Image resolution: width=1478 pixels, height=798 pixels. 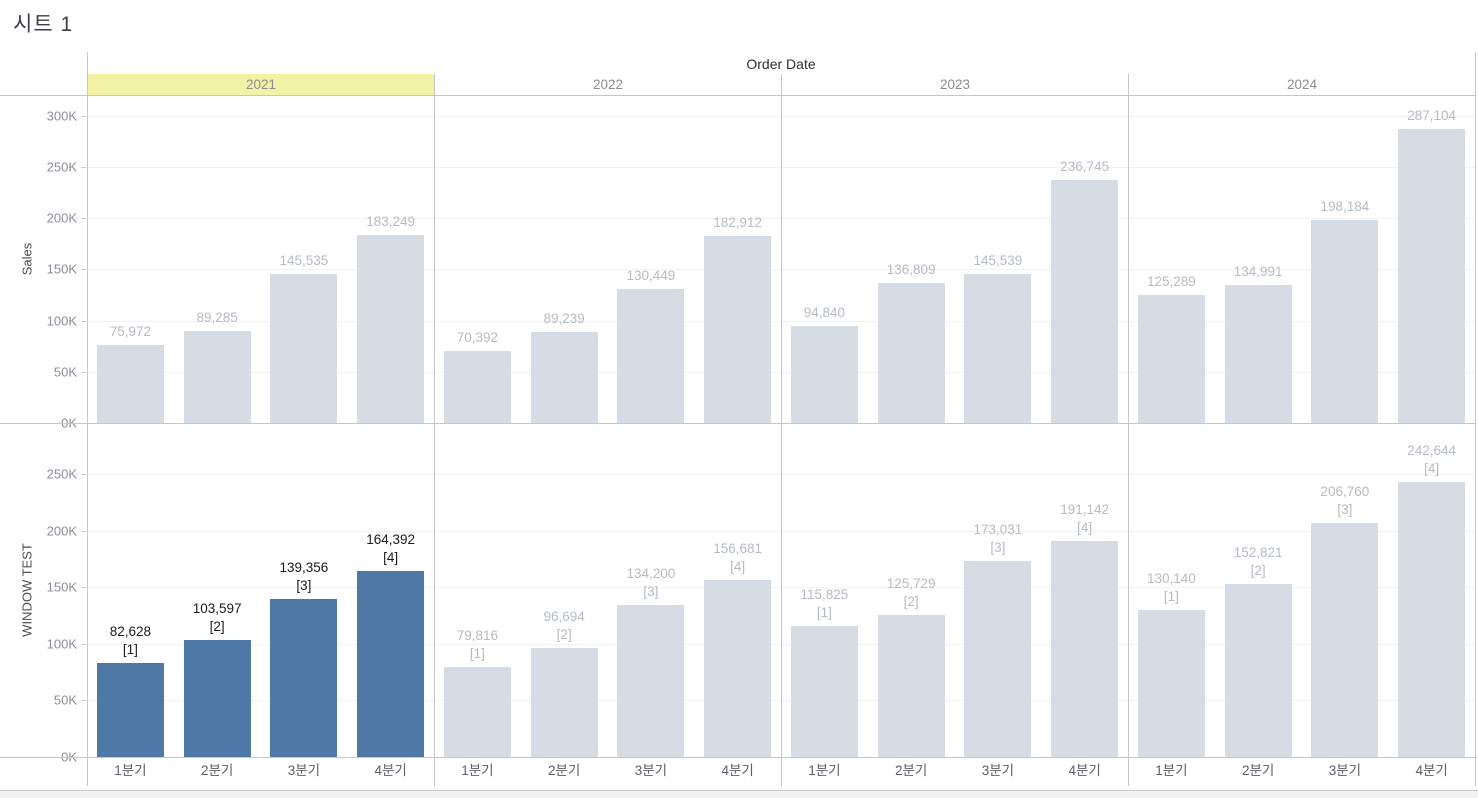 What do you see at coordinates (61, 115) in the screenshot?
I see `y-axis-tick-label: 300K` at bounding box center [61, 115].